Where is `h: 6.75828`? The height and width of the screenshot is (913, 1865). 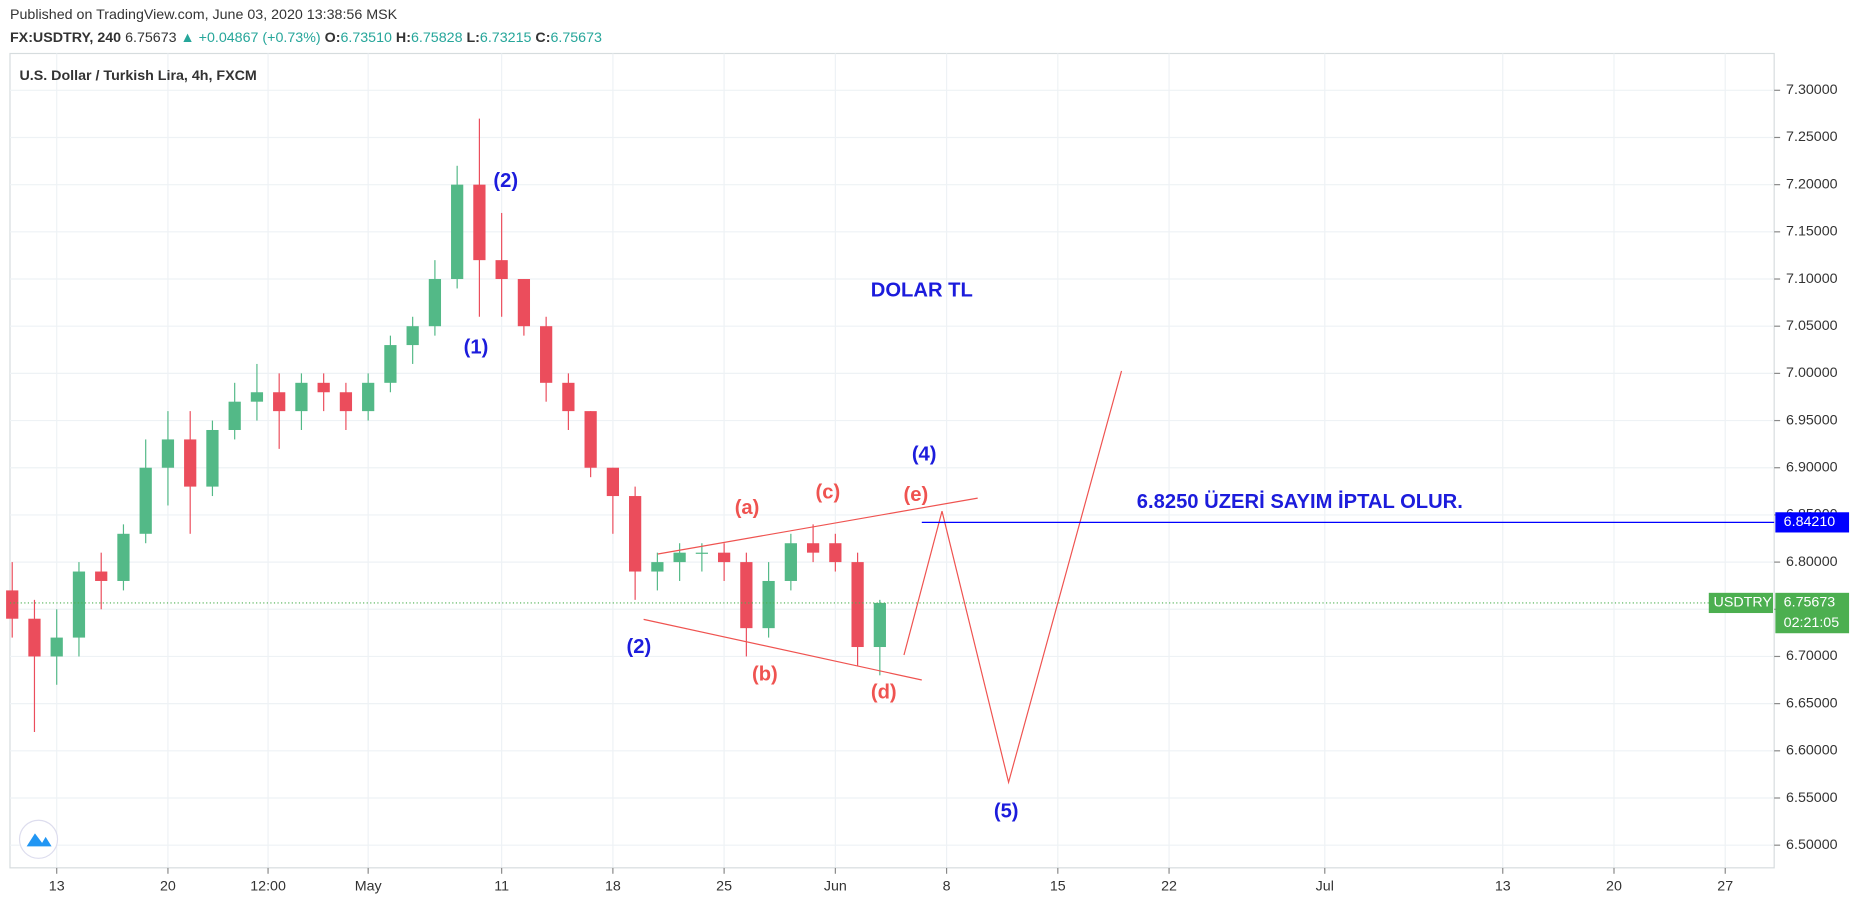
h: 6.75828 is located at coordinates (437, 38).